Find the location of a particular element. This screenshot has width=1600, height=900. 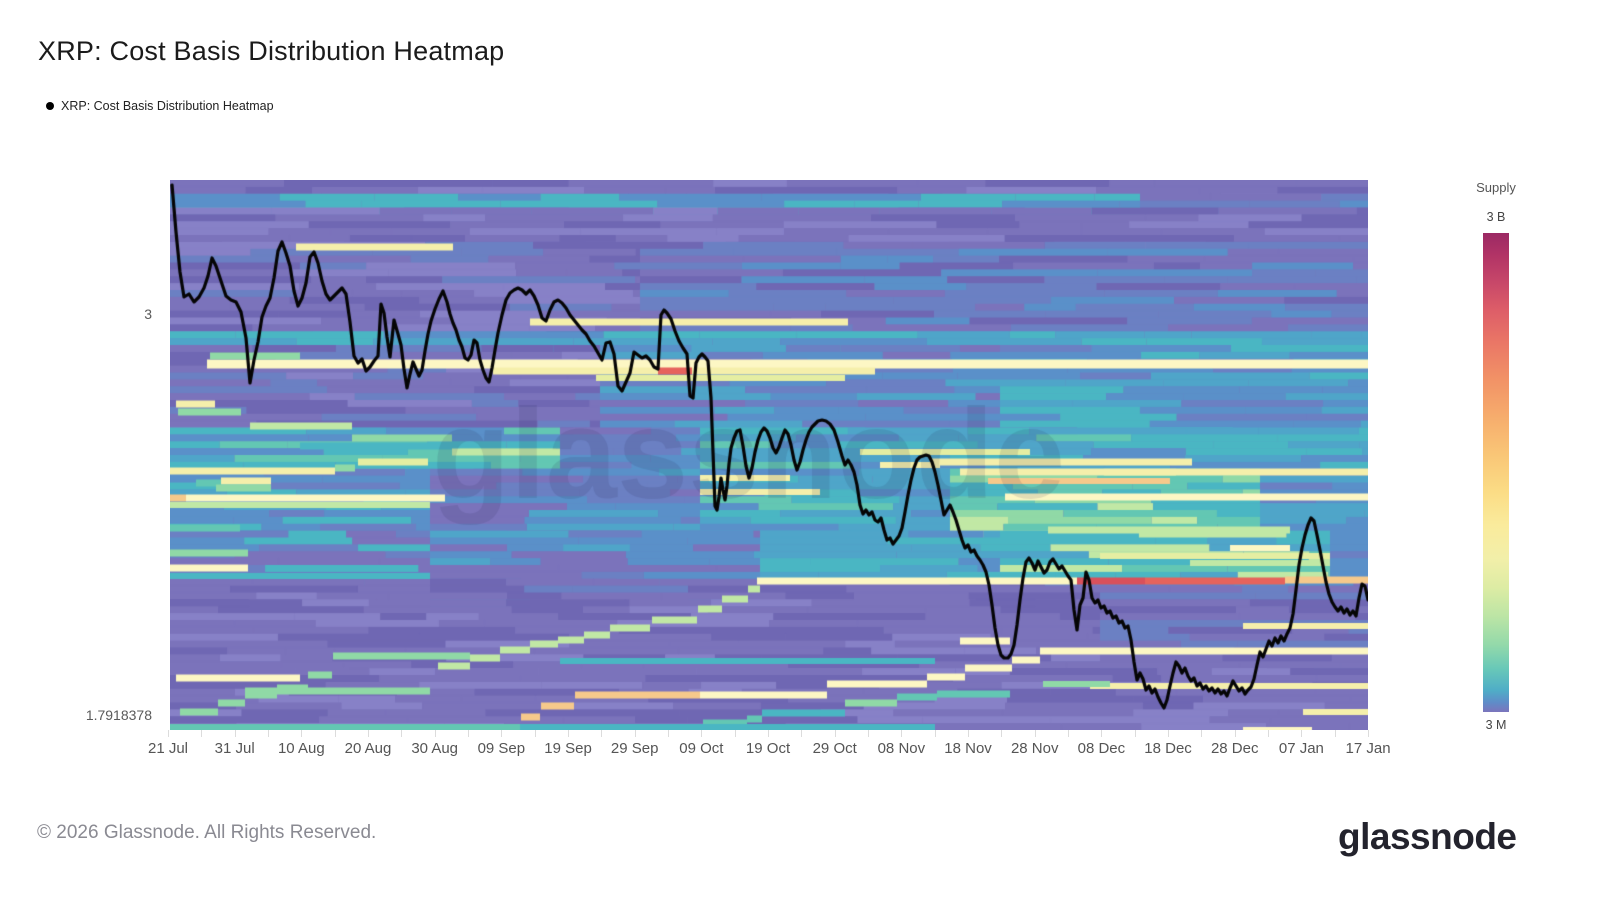

x-axis-label: 31 Jul is located at coordinates (234, 748).